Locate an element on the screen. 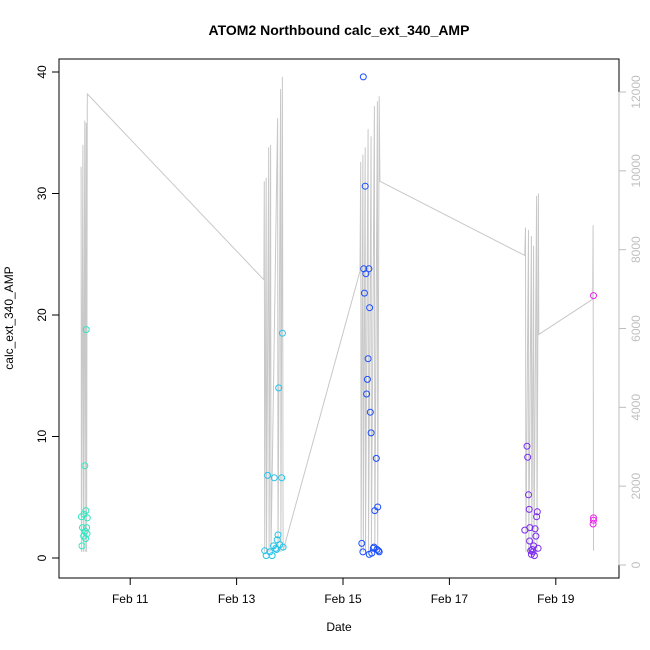 This screenshot has height=650, width=650. y-tick-label: 0 is located at coordinates (42, 557).